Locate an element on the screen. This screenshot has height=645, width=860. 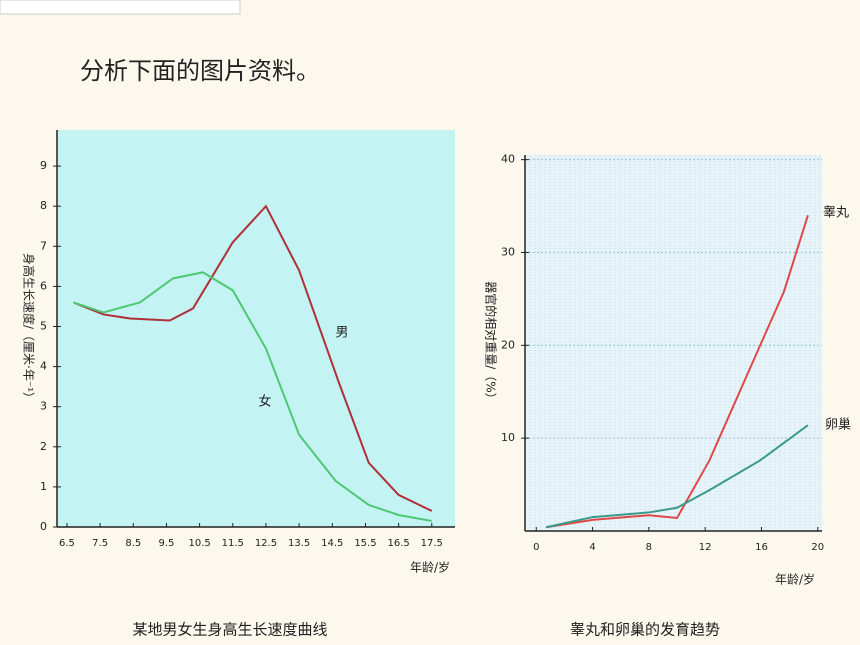
series-label: 卵巢 is located at coordinates (838, 425).